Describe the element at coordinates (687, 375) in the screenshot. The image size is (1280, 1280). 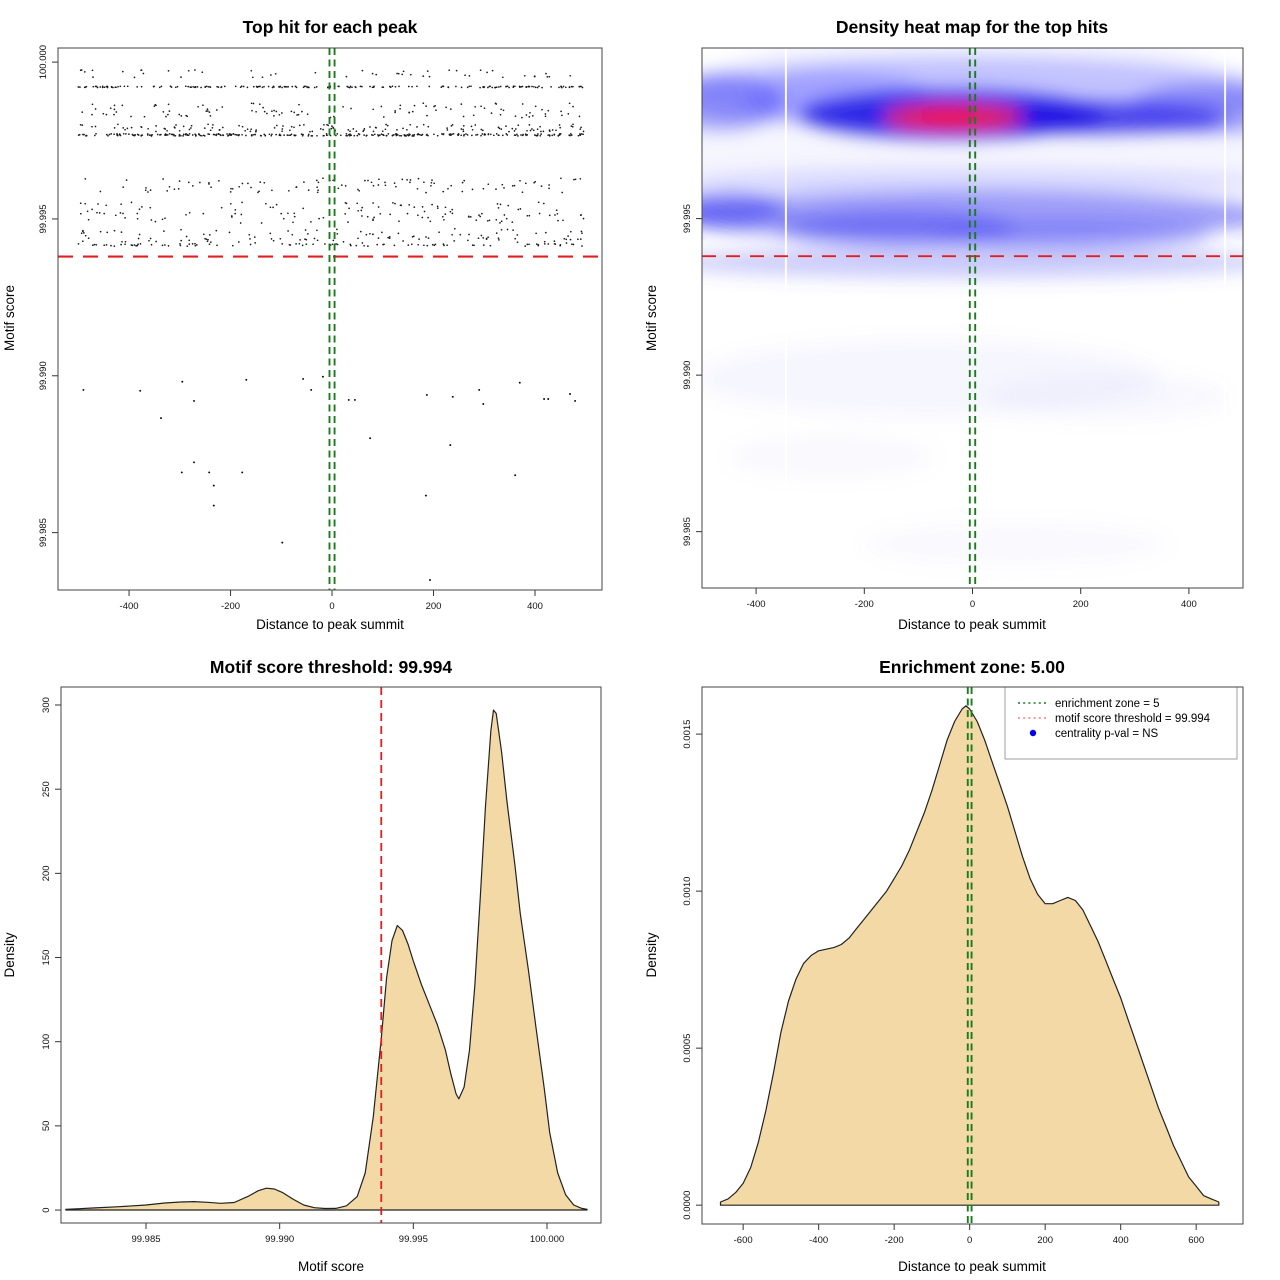
I see `y-tick-label: 99.990` at that location.